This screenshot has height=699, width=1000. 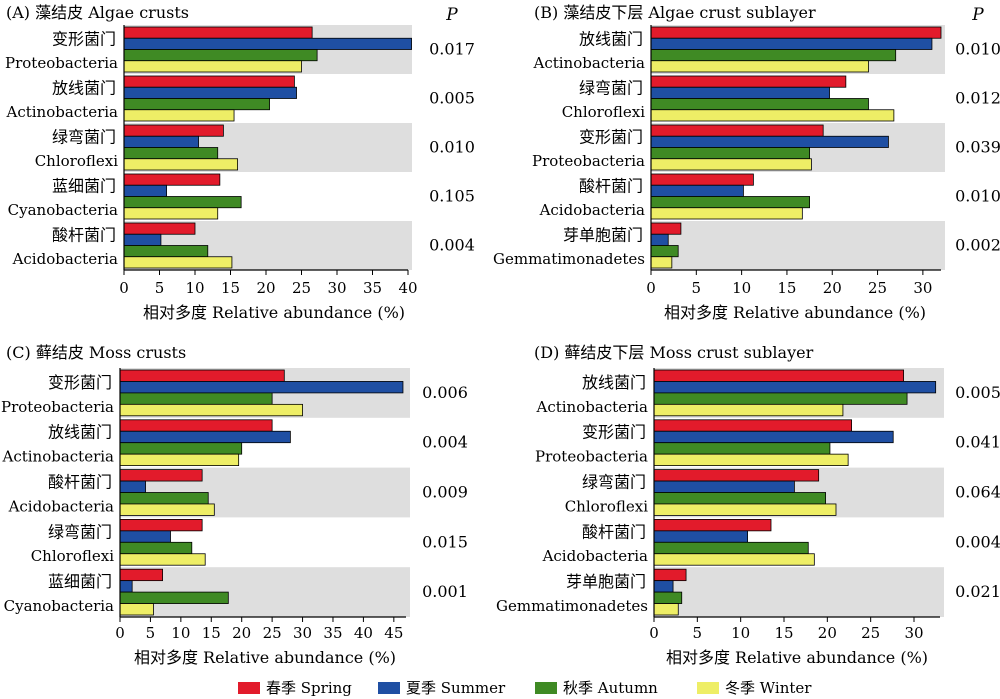 I want to click on legend: 春季 Spring 夏季 Summer 秋季 Autumn 冬季 Winter, so click(x=500, y=687).